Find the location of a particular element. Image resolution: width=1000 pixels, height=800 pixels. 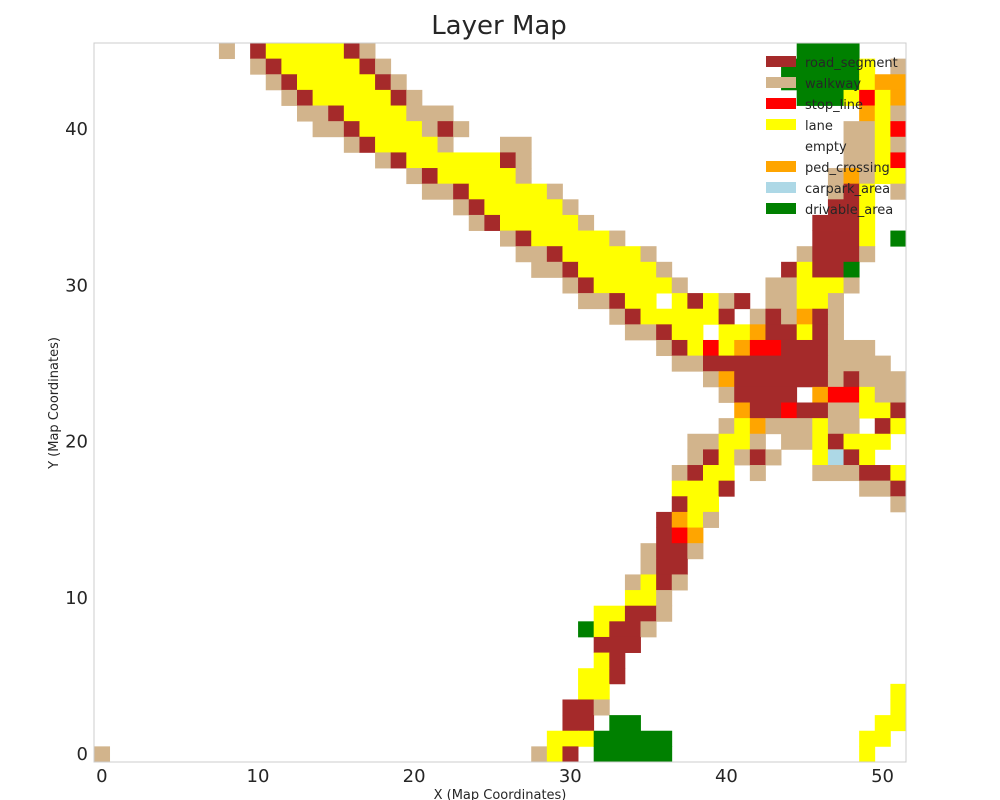

x-axis-ticks: 0 10 20 30 40 50 is located at coordinates (495, 776).